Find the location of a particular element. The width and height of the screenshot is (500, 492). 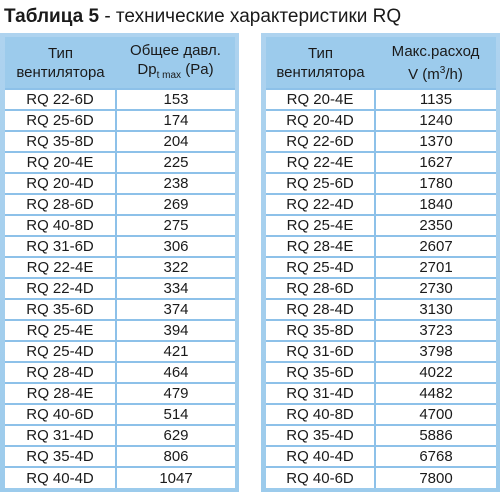

table-row: RQ 28-6D 269 is located at coordinates (120, 204).